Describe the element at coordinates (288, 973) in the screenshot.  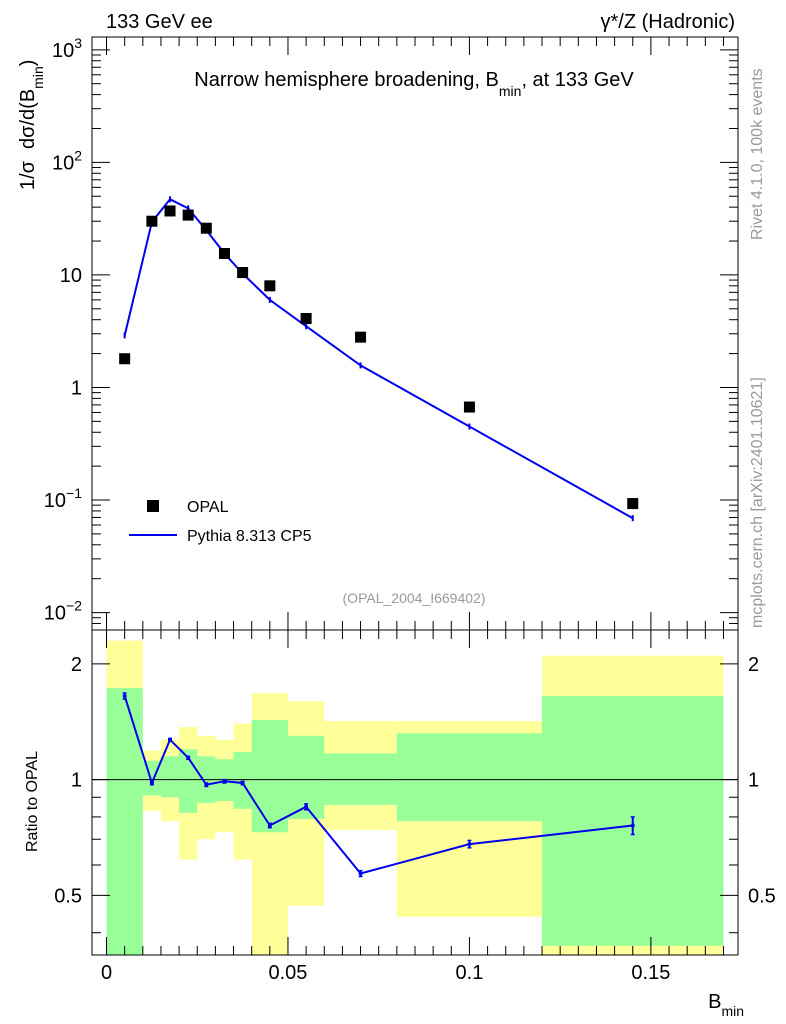
I see `x-tick-label: 0.05` at that location.